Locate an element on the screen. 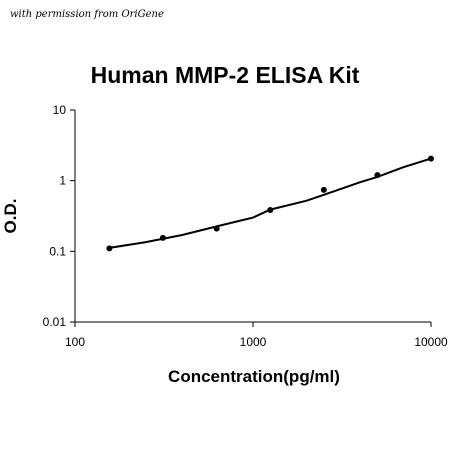  x-tick-label: 100 is located at coordinates (75, 342).